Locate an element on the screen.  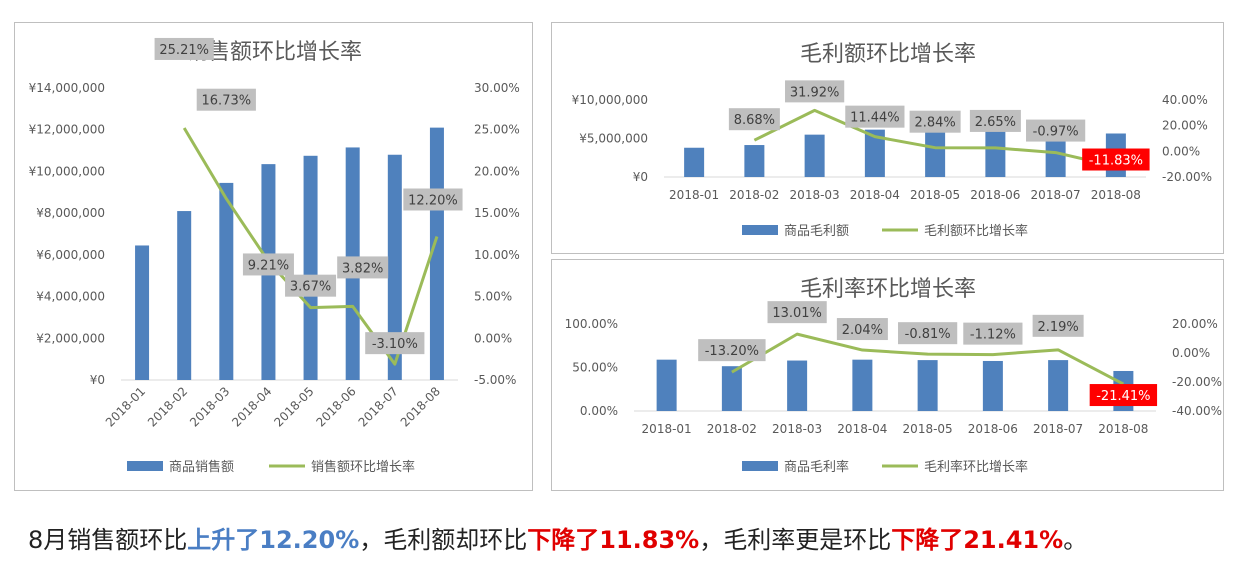
y-left-tick-label: ¥8,000,000 is located at coordinates (70, 213).